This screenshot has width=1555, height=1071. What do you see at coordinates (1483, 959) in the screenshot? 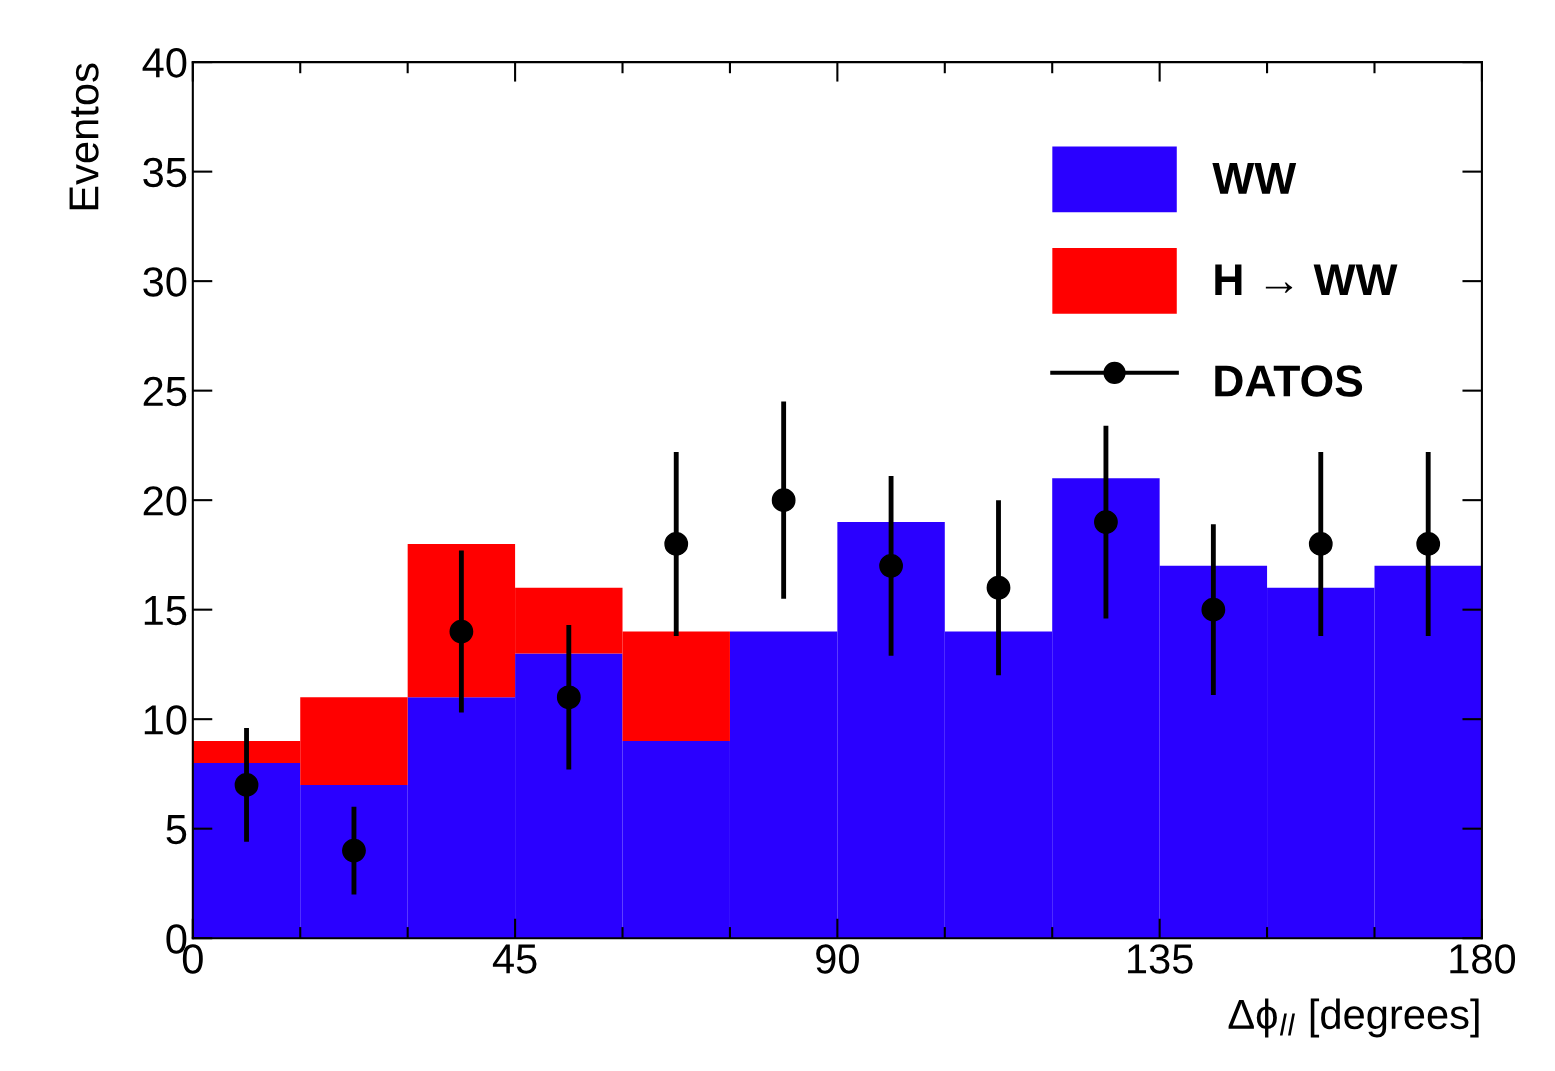
I see `x-tick-label: 180` at bounding box center [1483, 959].